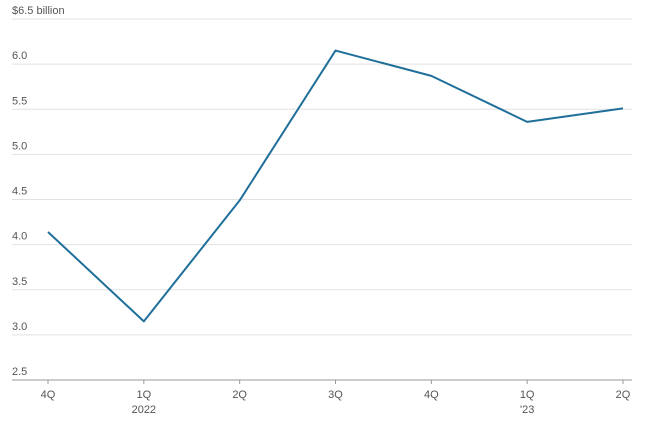 Image resolution: width=645 pixels, height=424 pixels. Describe the element at coordinates (19, 237) in the screenshot. I see `y-tick-label: 4.0` at that location.